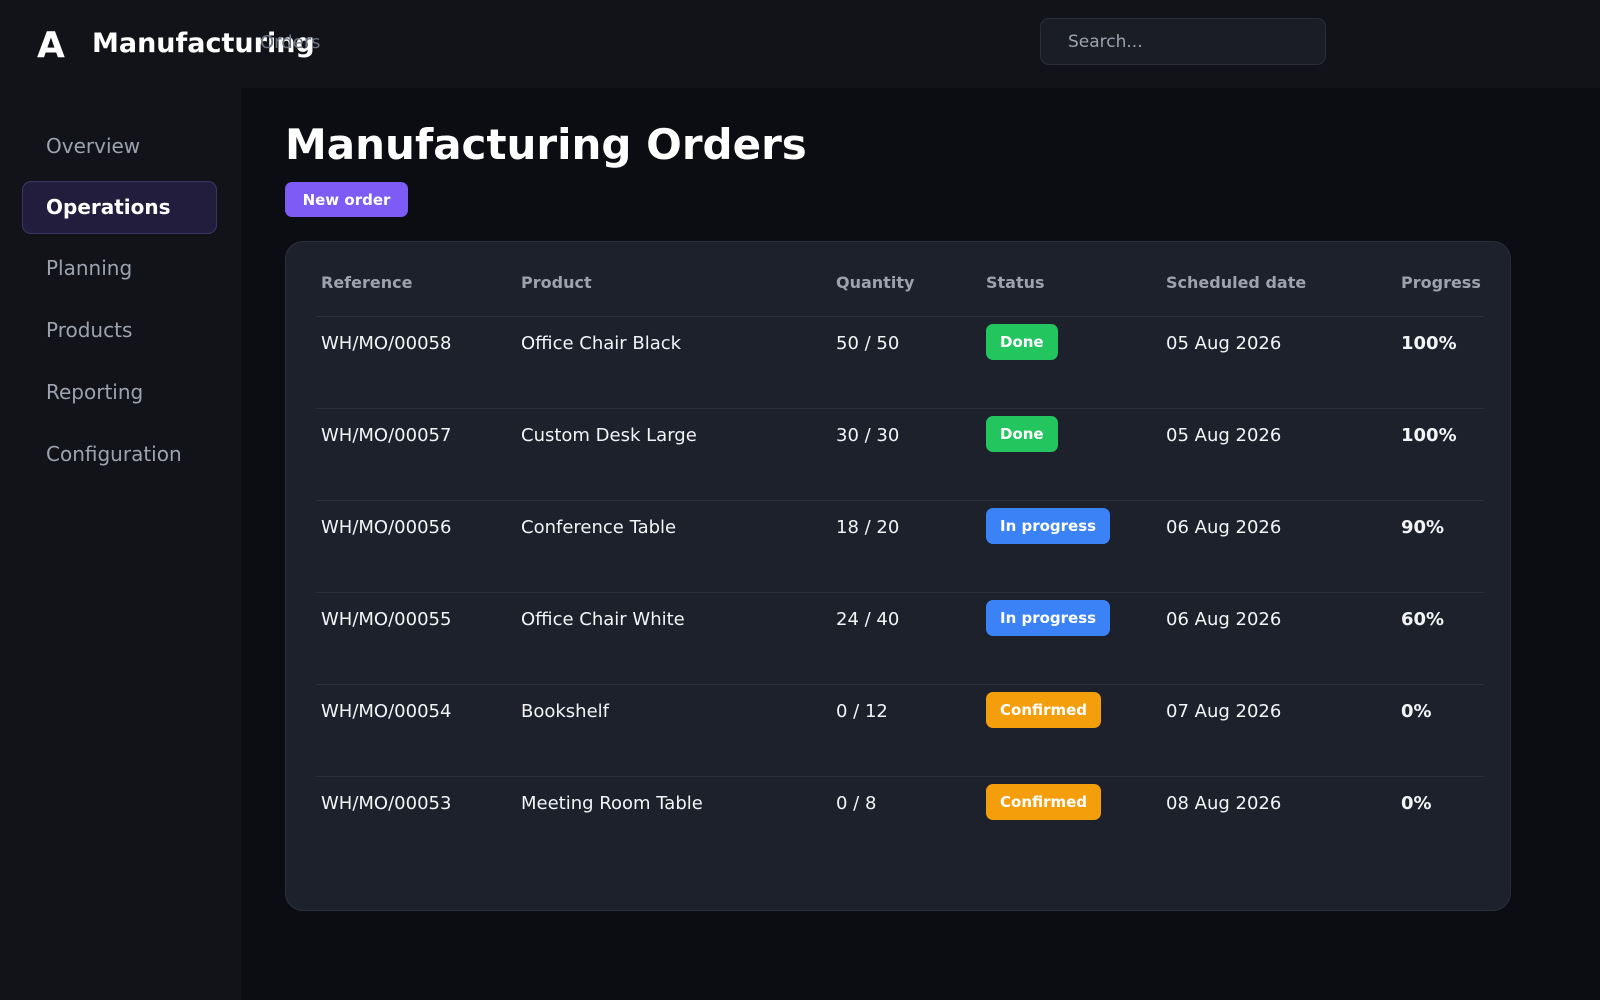  I want to click on quantity-cell: 0 / 12, so click(862, 711).